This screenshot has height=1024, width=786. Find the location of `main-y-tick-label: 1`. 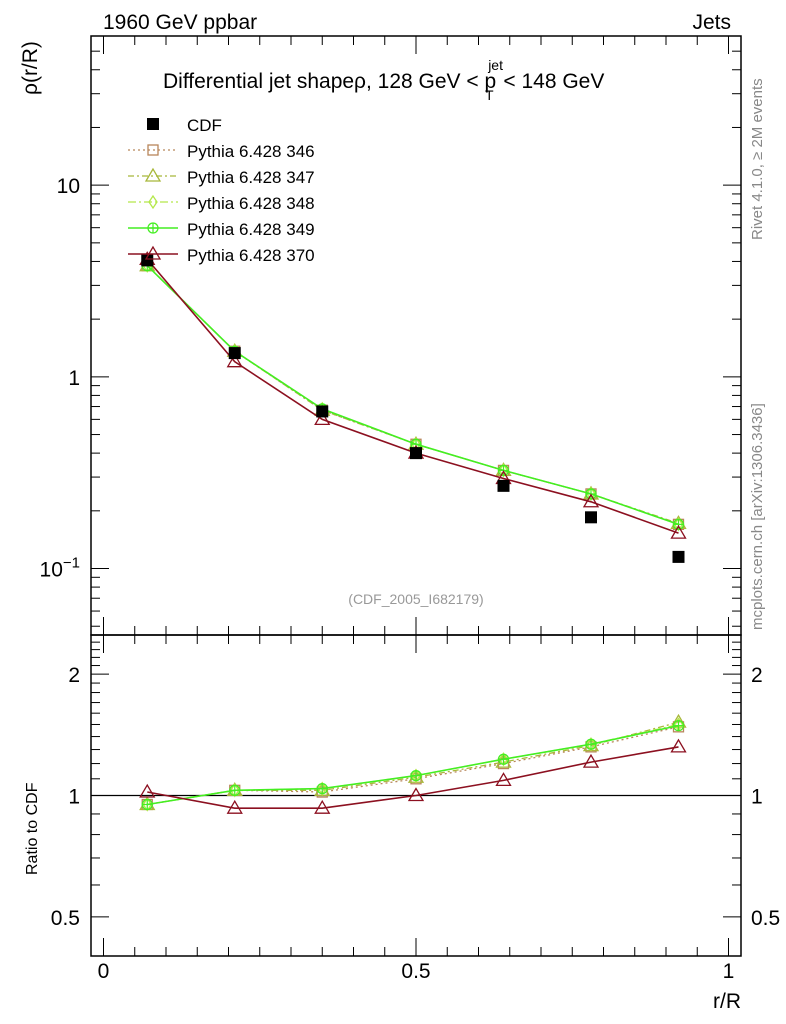

main-y-tick-label: 1 is located at coordinates (74, 378).